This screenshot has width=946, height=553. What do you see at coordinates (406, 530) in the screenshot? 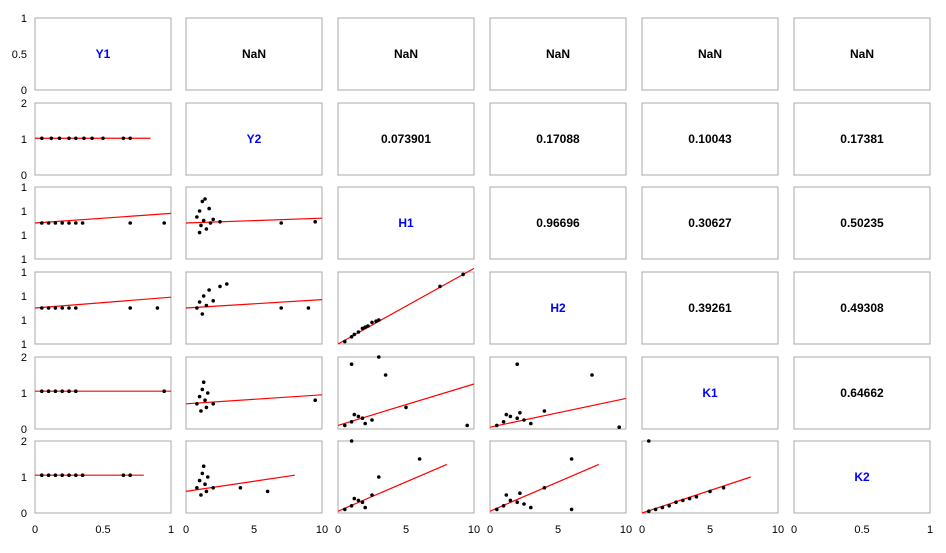
I see `x-tick-label-c2-1: 5` at bounding box center [406, 530].